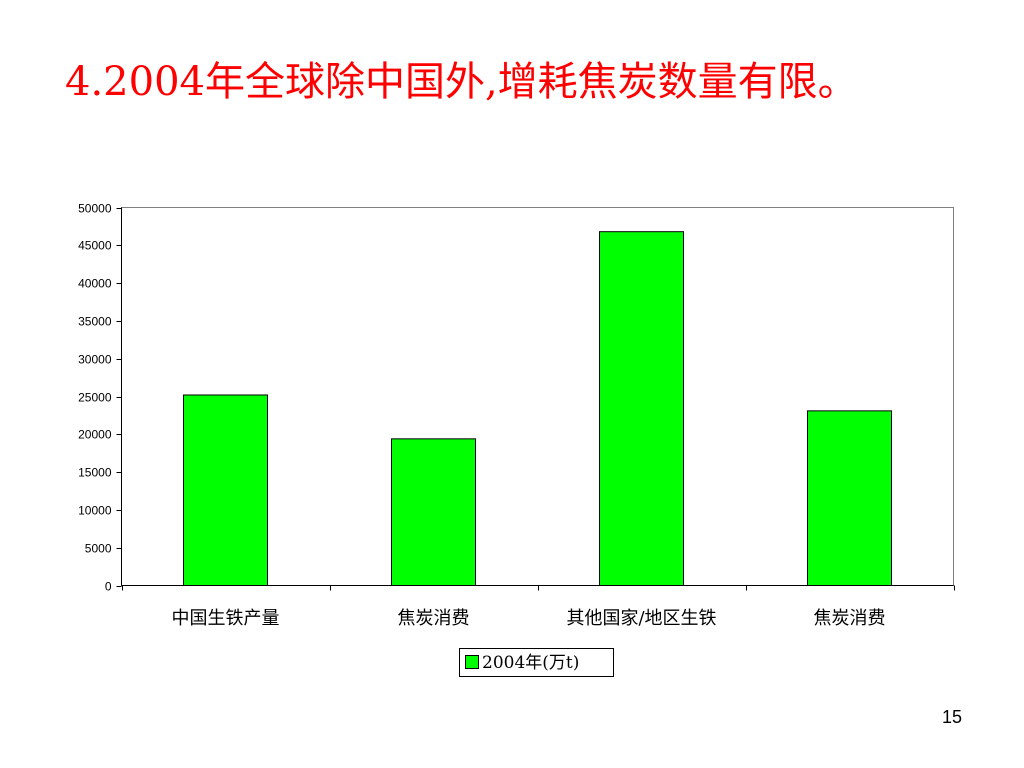 This screenshot has height=768, width=1024. What do you see at coordinates (95, 360) in the screenshot?
I see `y-tick-label: 30000` at bounding box center [95, 360].